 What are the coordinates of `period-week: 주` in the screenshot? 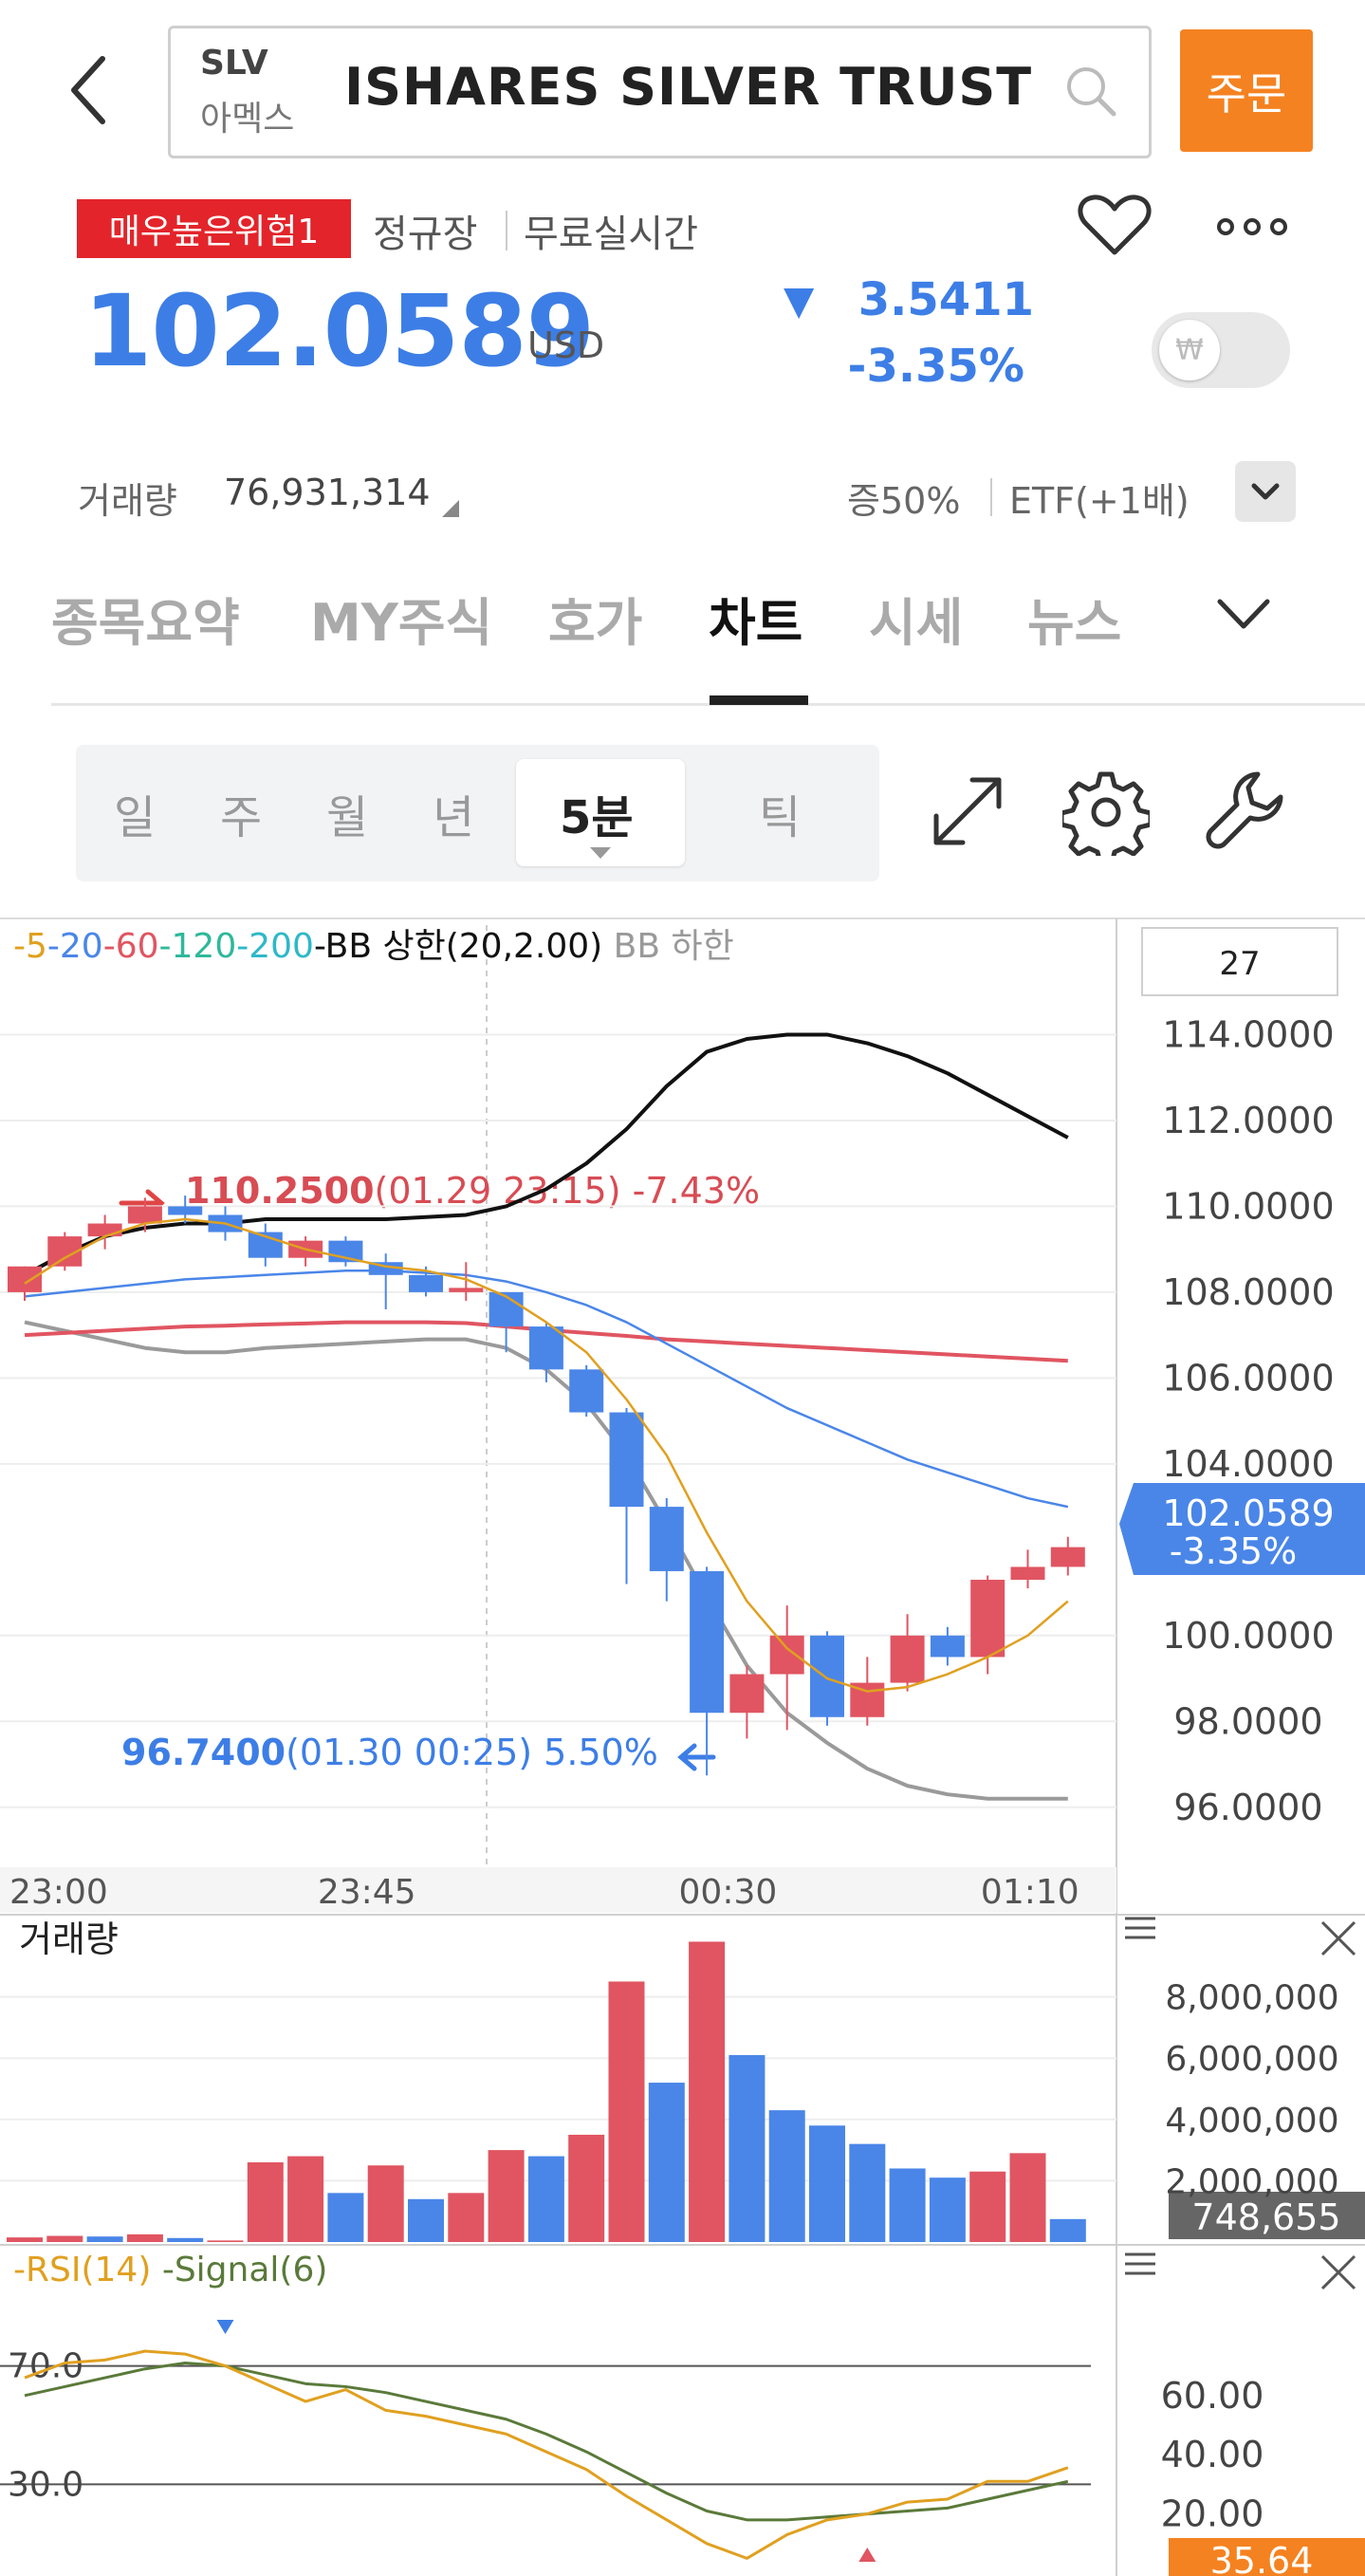 It's located at (242, 817).